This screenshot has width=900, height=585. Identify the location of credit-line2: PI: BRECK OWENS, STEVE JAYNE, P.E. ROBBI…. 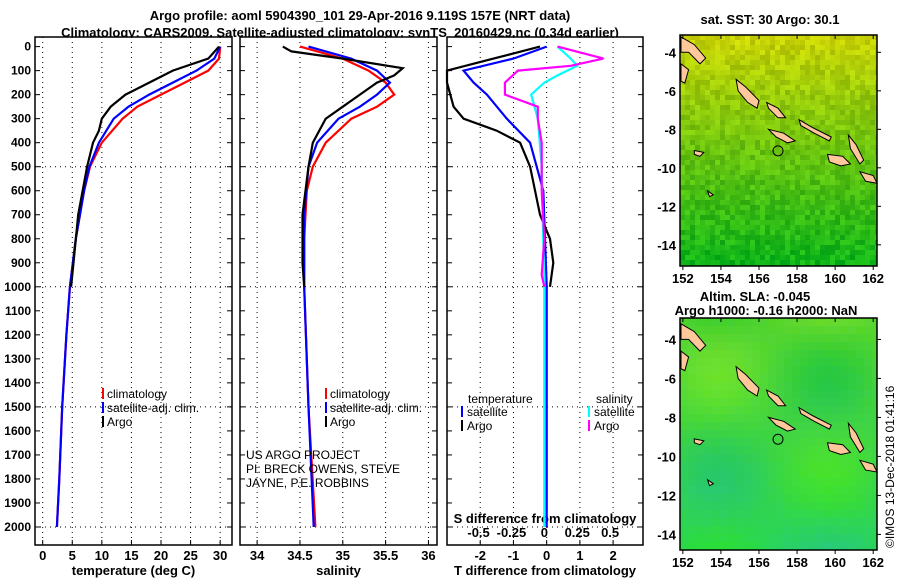
(323, 476).